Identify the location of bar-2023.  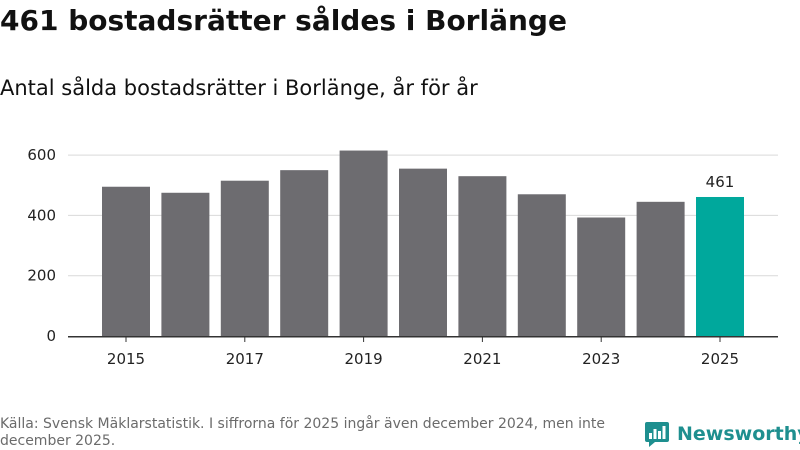
(601, 276).